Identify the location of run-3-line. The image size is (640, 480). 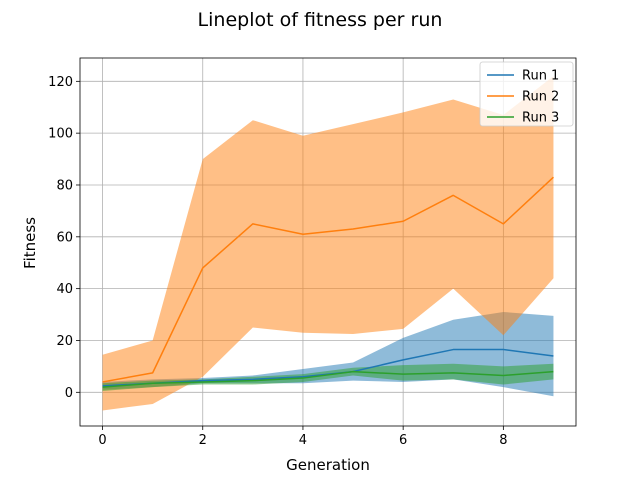
(328, 379).